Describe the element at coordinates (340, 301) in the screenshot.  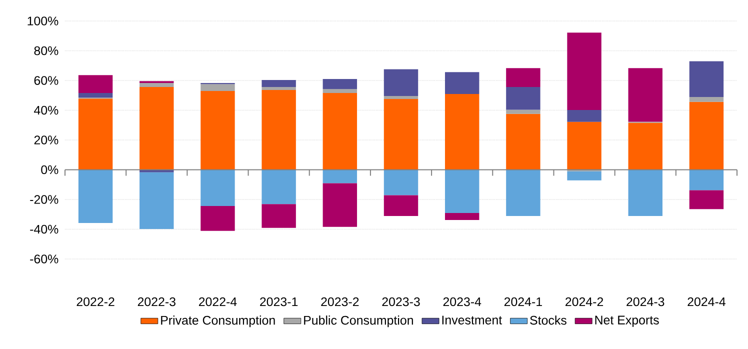
I see `x-tick-label: 2023-2` at that location.